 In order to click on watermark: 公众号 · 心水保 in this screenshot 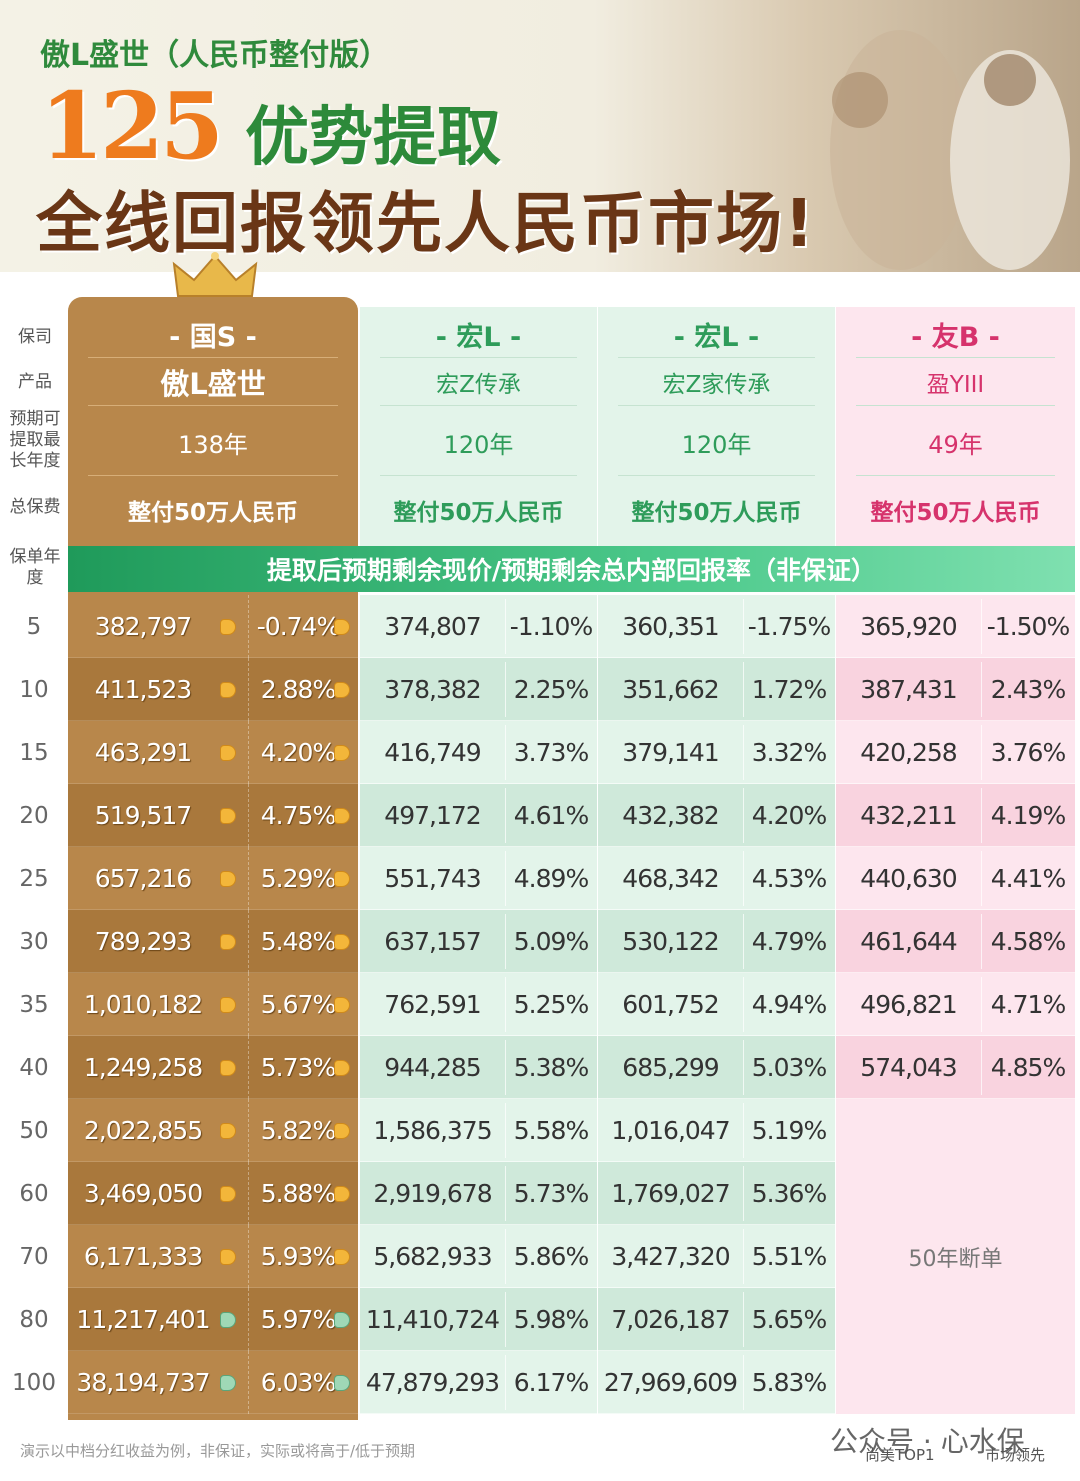, I will do `click(927, 1441)`.